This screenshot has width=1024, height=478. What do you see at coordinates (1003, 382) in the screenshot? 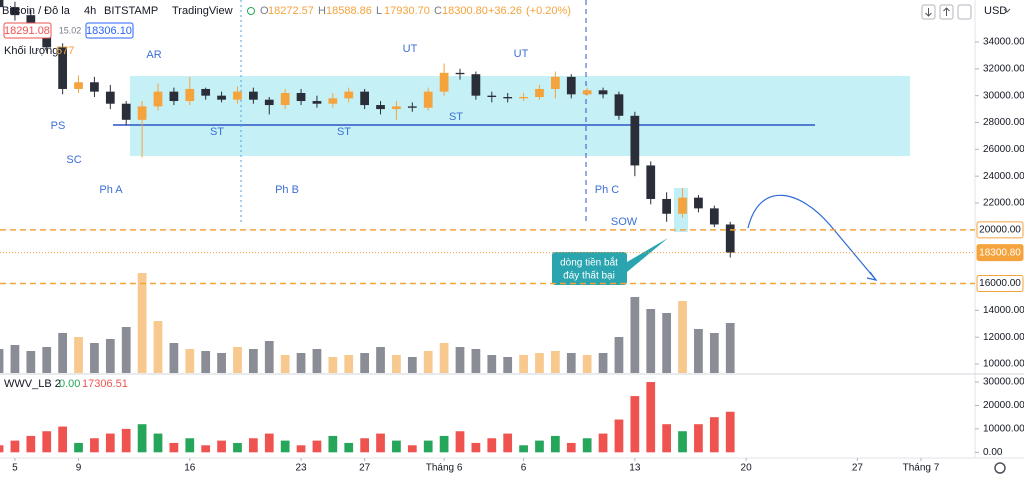
I see `y-tick-label: 30000.00` at bounding box center [1003, 382].